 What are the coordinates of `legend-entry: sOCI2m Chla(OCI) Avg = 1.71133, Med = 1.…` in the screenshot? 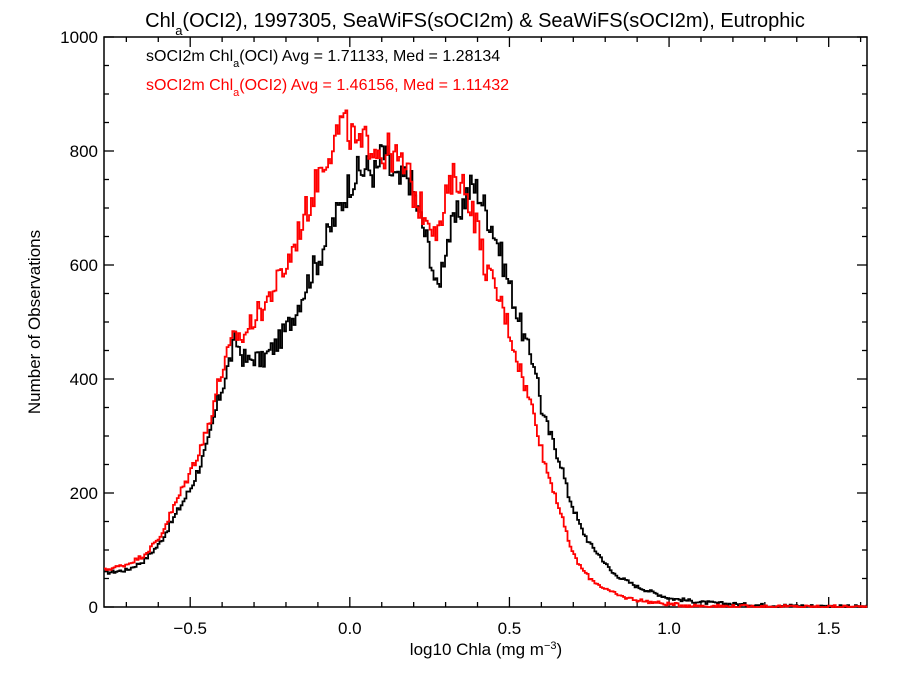 It's located at (323, 59).